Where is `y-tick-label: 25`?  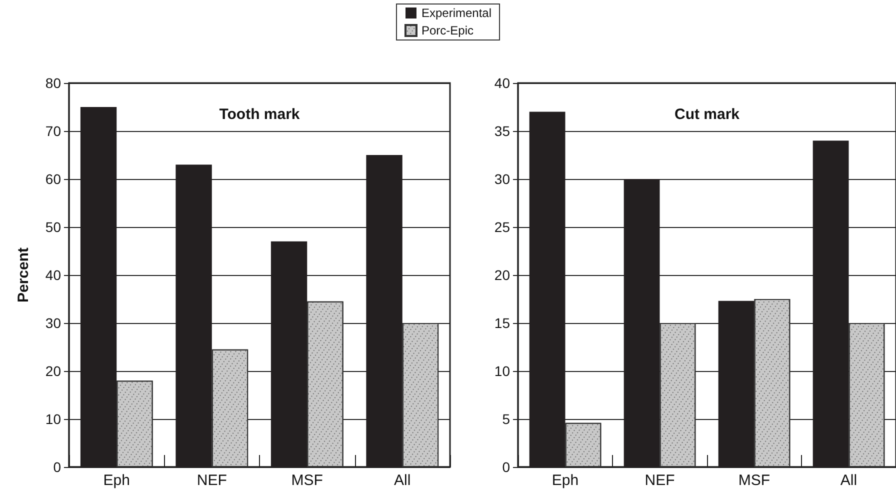 y-tick-label: 25 is located at coordinates (502, 227).